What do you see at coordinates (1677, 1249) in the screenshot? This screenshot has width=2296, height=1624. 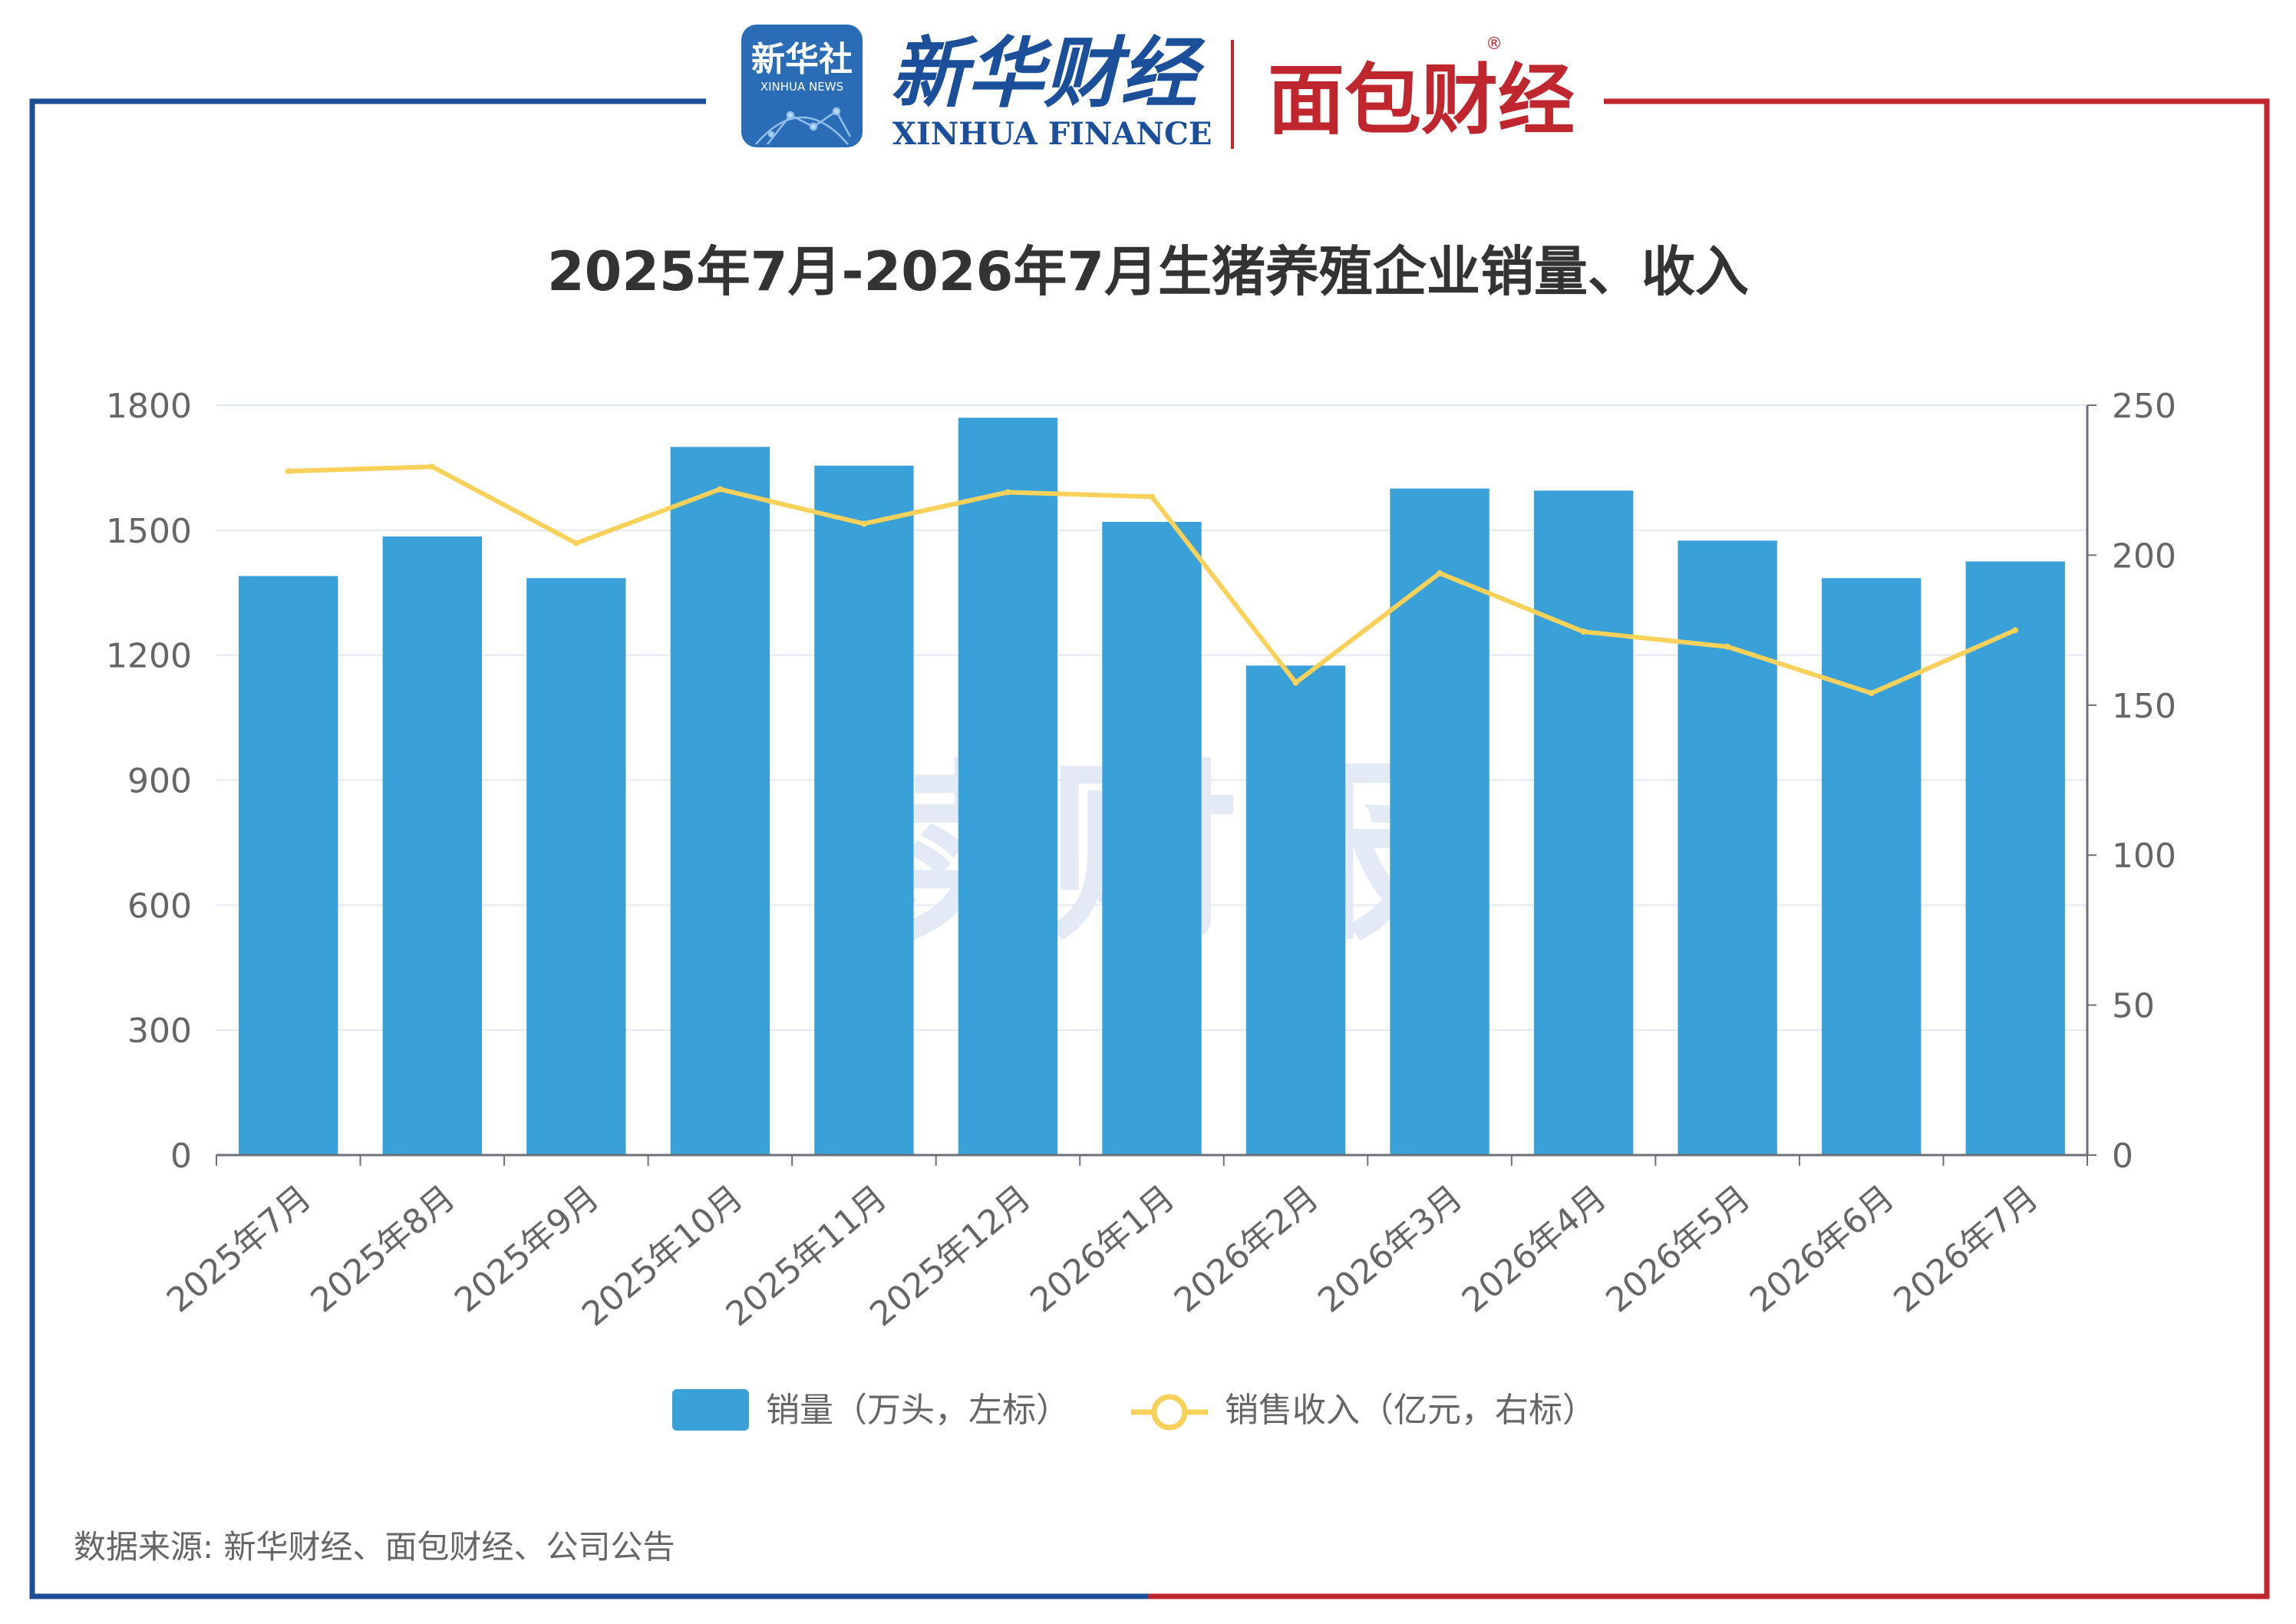 I see `x-tick-label: 2026年5月` at bounding box center [1677, 1249].